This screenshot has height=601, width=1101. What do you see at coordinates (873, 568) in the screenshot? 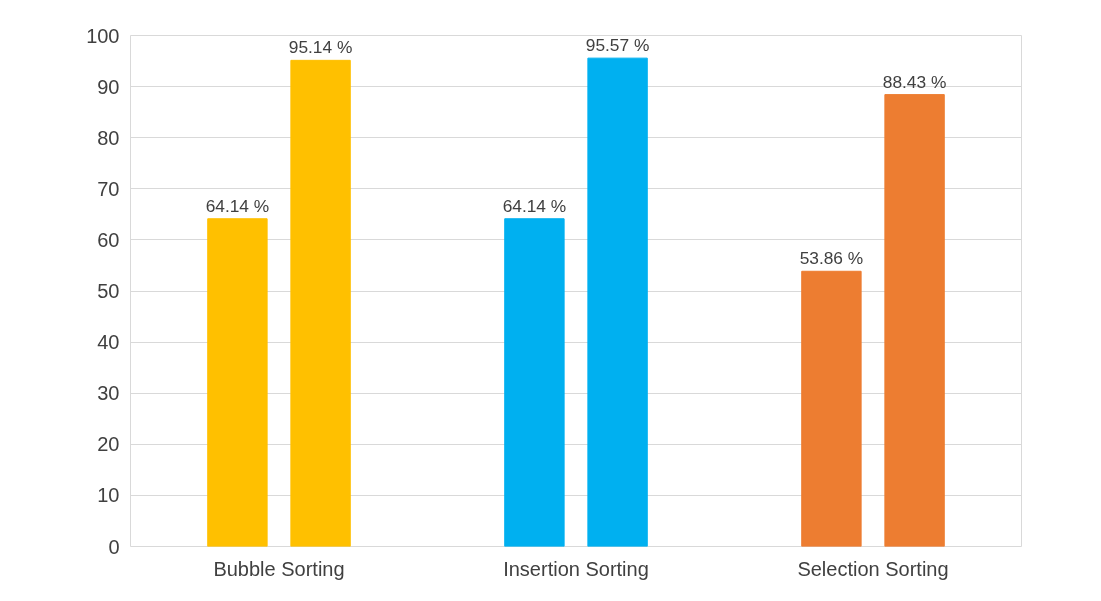
I see `x-tick-label: Selection Sorting` at bounding box center [873, 568].